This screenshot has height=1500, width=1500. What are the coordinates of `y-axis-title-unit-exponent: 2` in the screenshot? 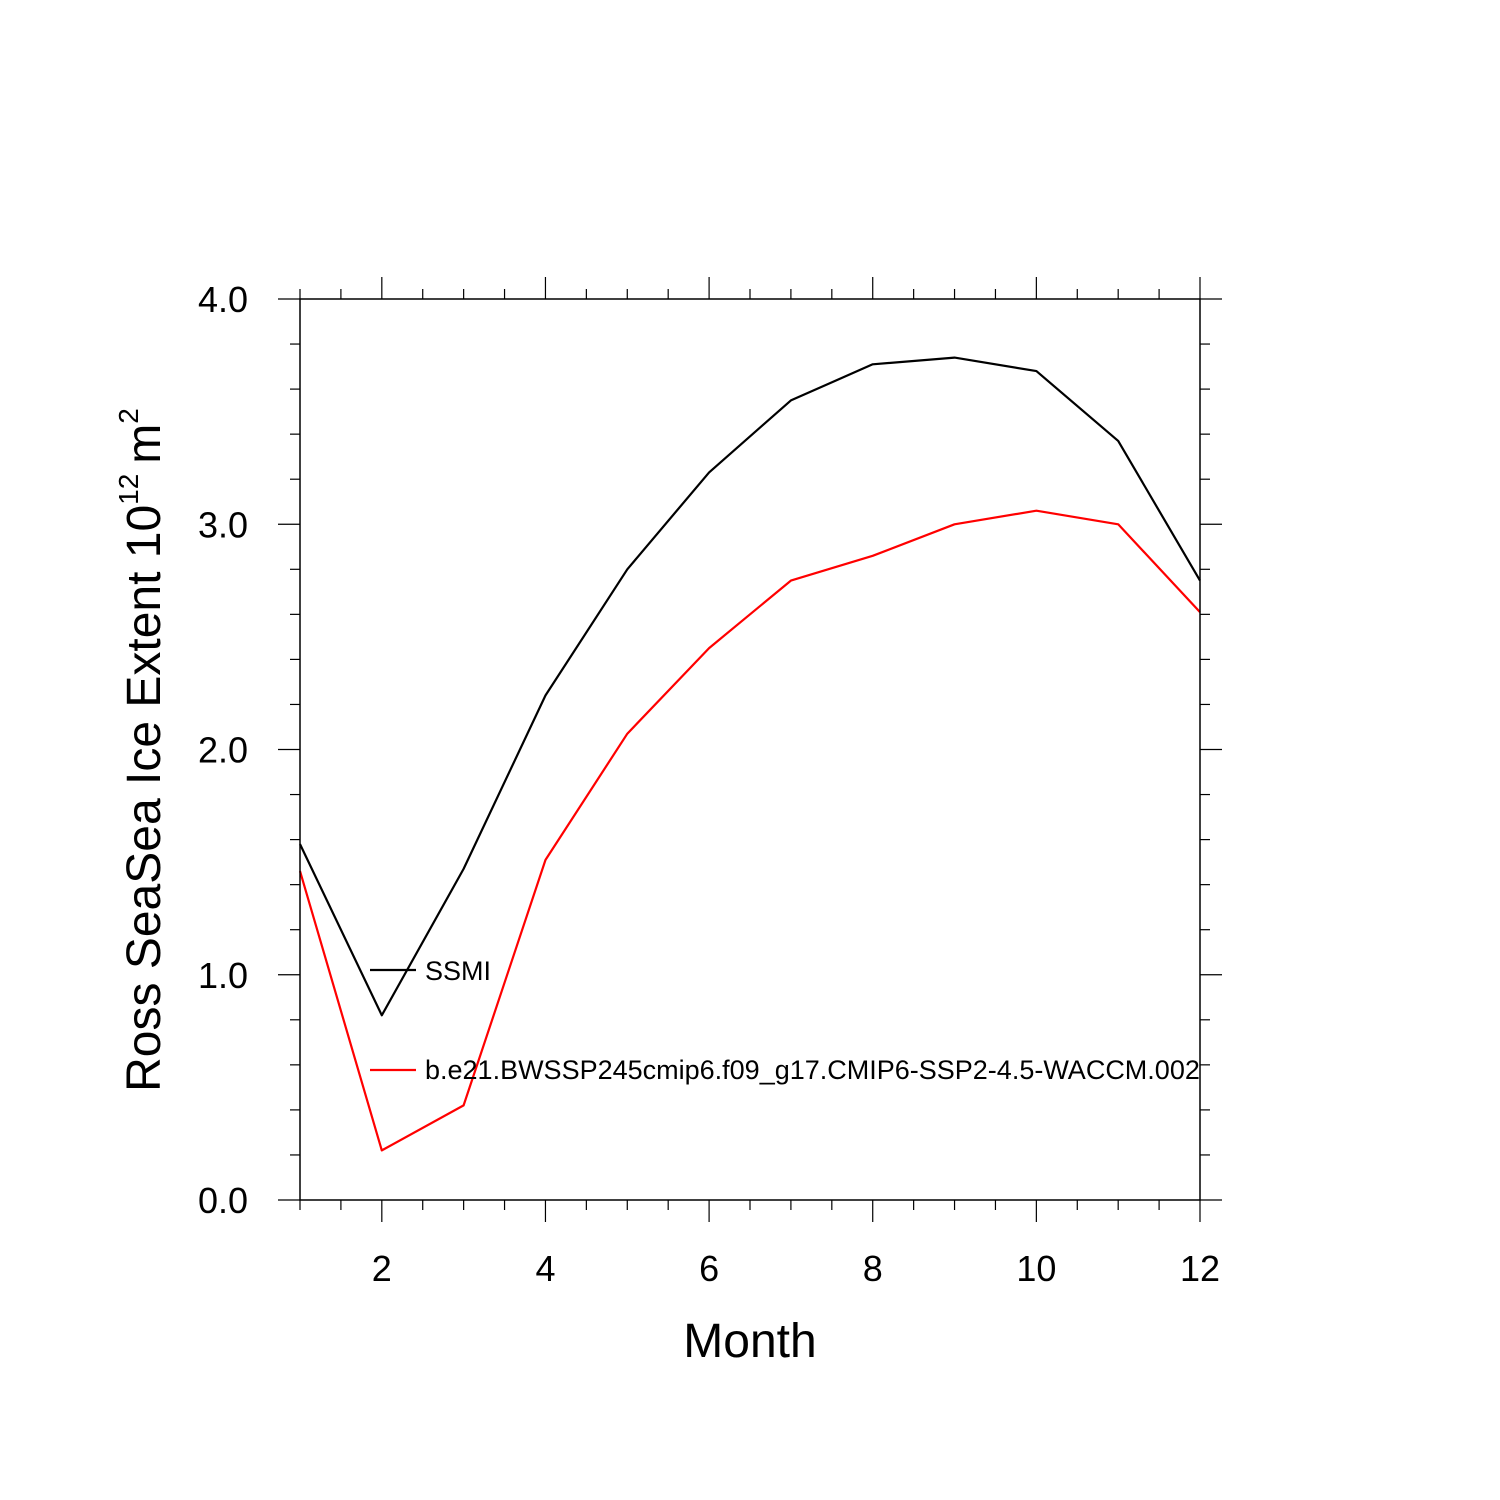 It's located at (128, 416).